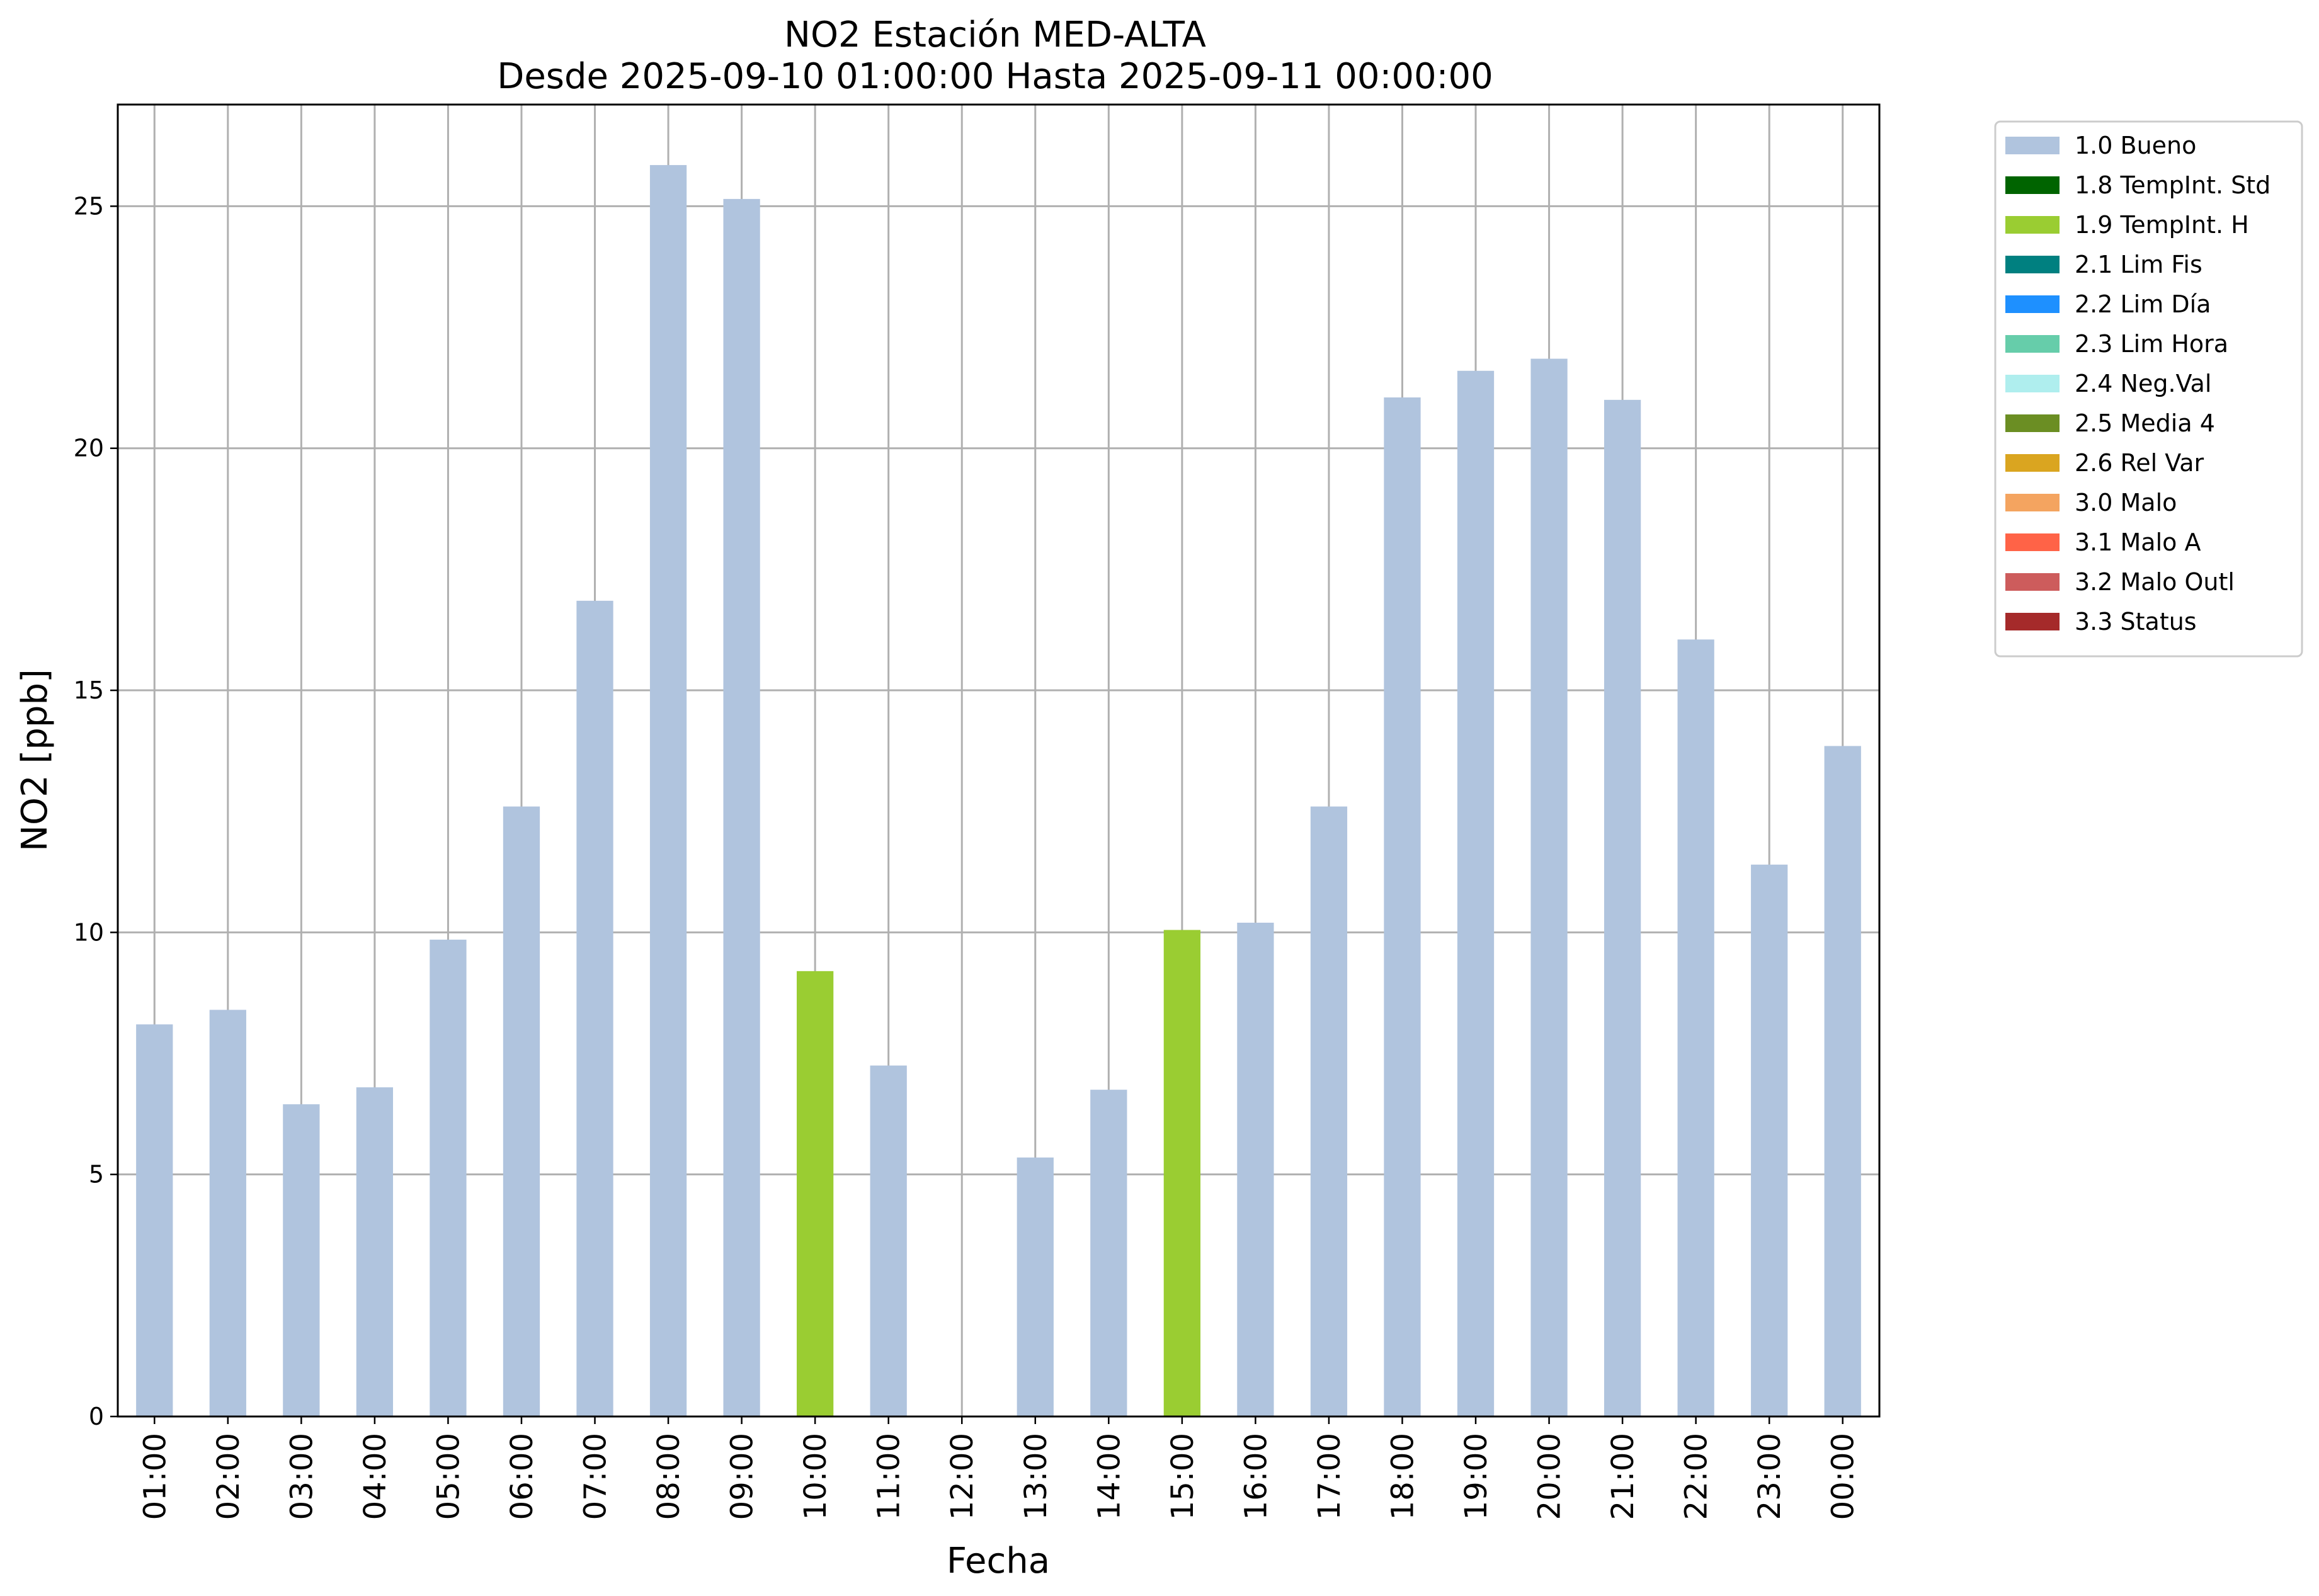  Describe the element at coordinates (1329, 1476) in the screenshot. I see `x-tick-label: 17:00` at that location.